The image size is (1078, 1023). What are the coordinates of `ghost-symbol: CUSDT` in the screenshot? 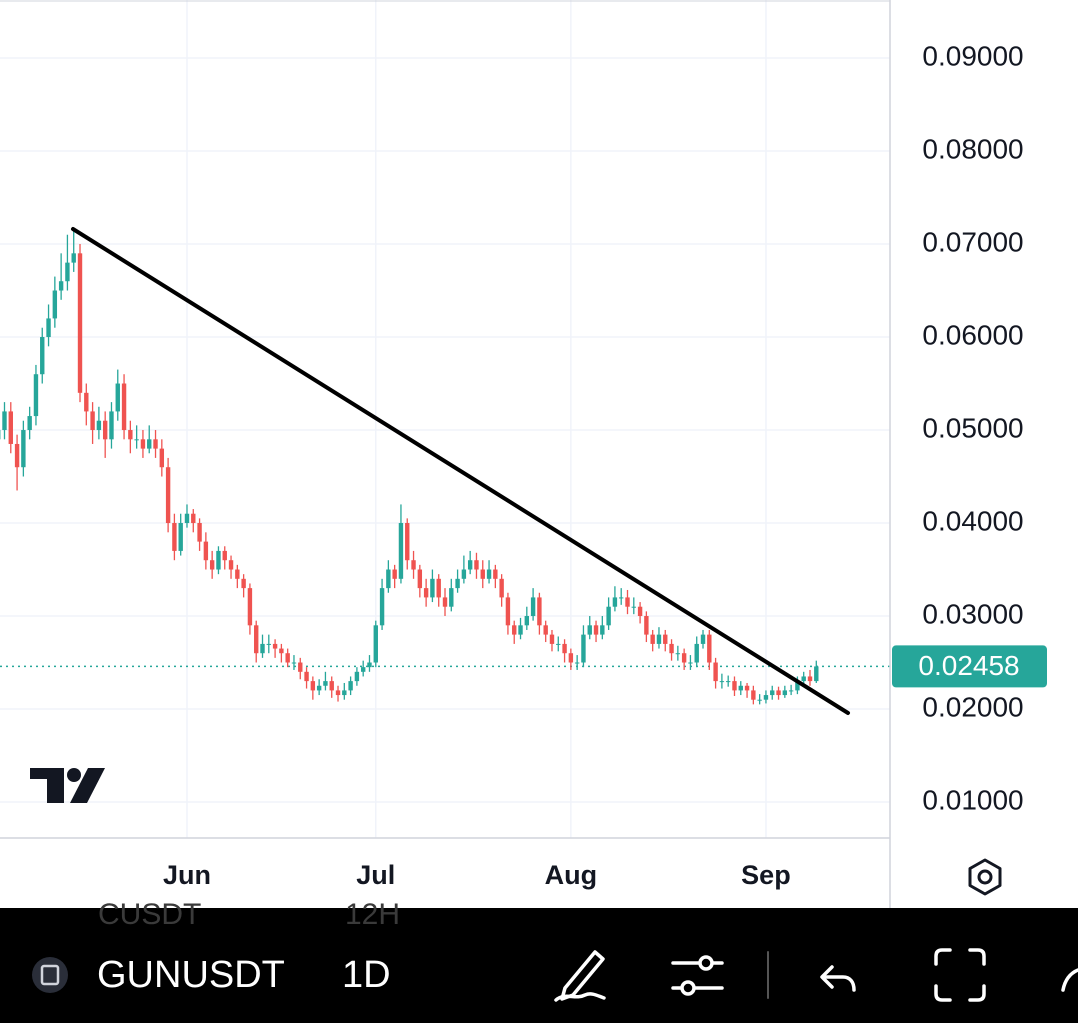 It's located at (149, 914).